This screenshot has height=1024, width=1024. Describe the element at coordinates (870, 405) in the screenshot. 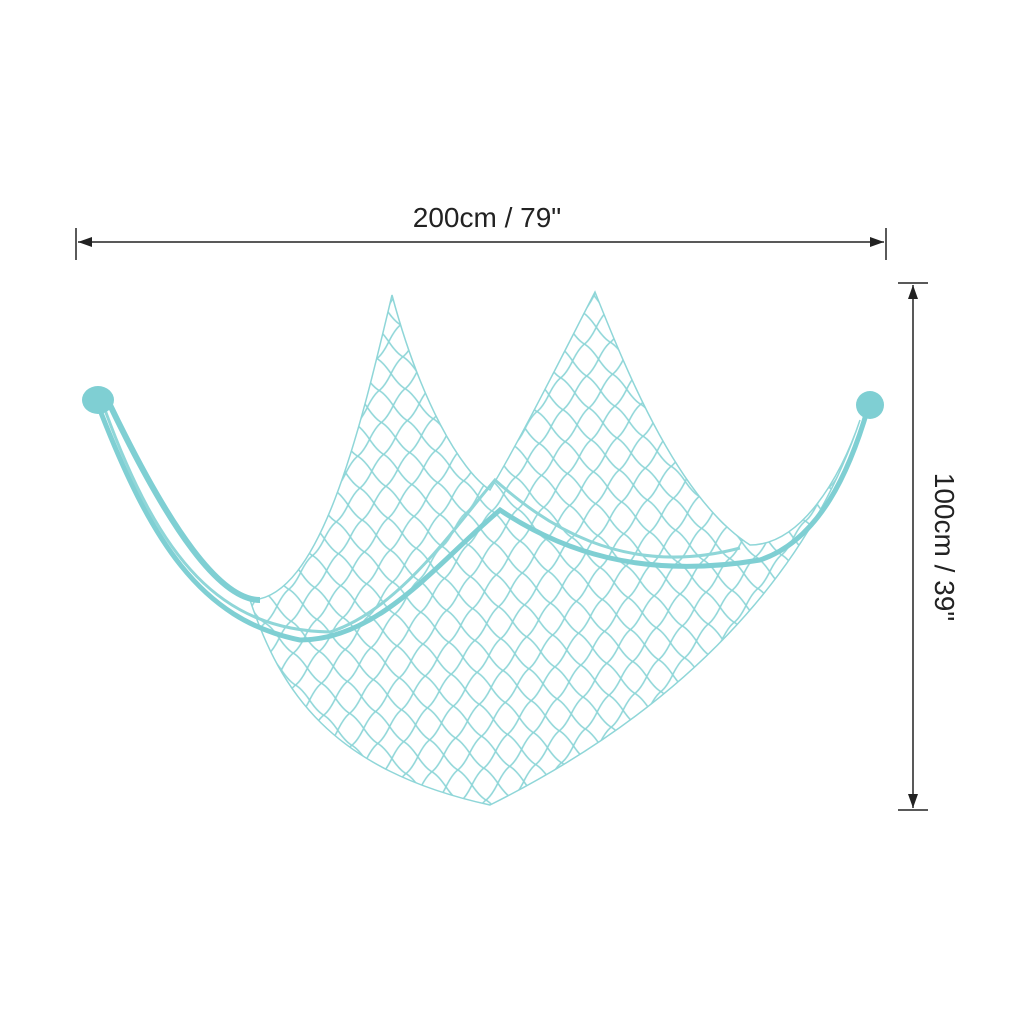

I see `right-knot` at that location.